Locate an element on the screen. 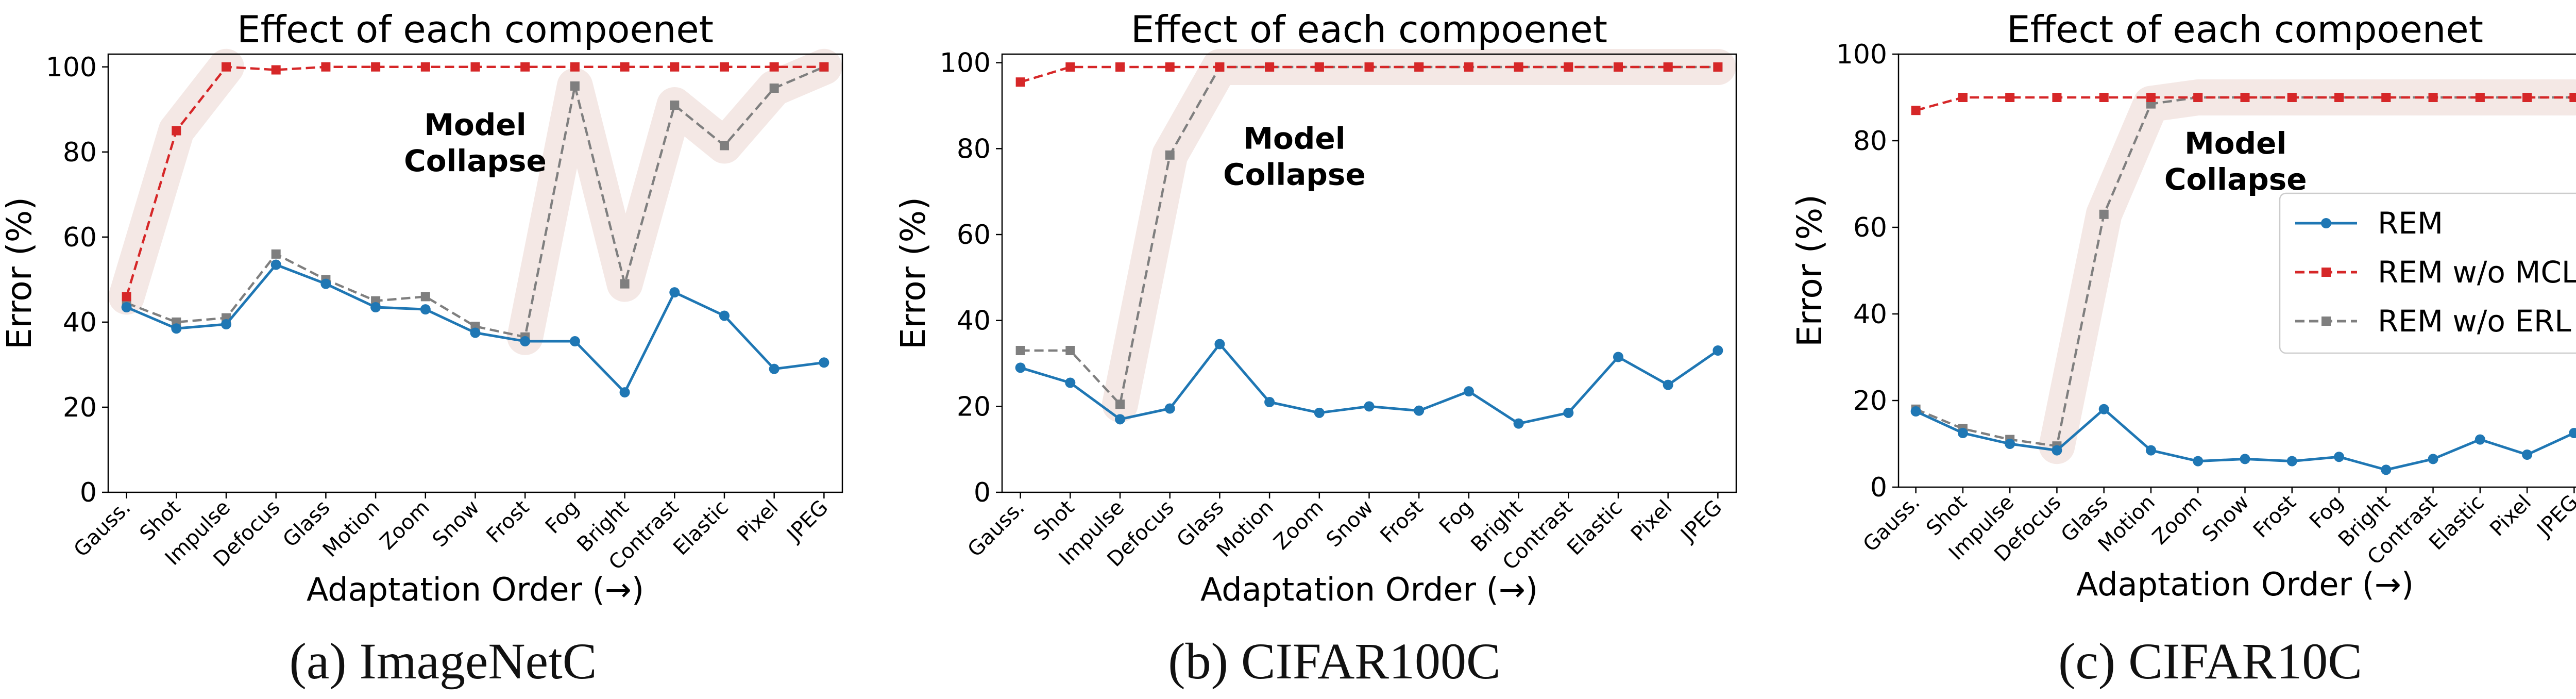 Image resolution: width=2576 pixels, height=699 pixels. x-tick-label: Motion is located at coordinates (1245, 529).